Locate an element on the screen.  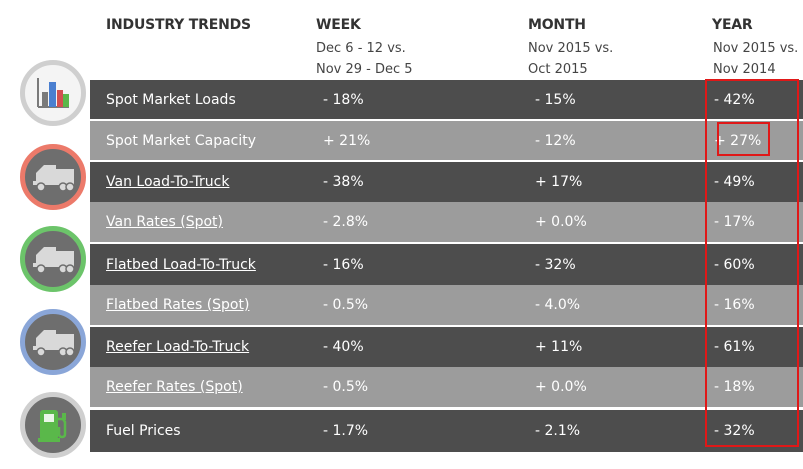
year-value: - 18% is located at coordinates (734, 387).